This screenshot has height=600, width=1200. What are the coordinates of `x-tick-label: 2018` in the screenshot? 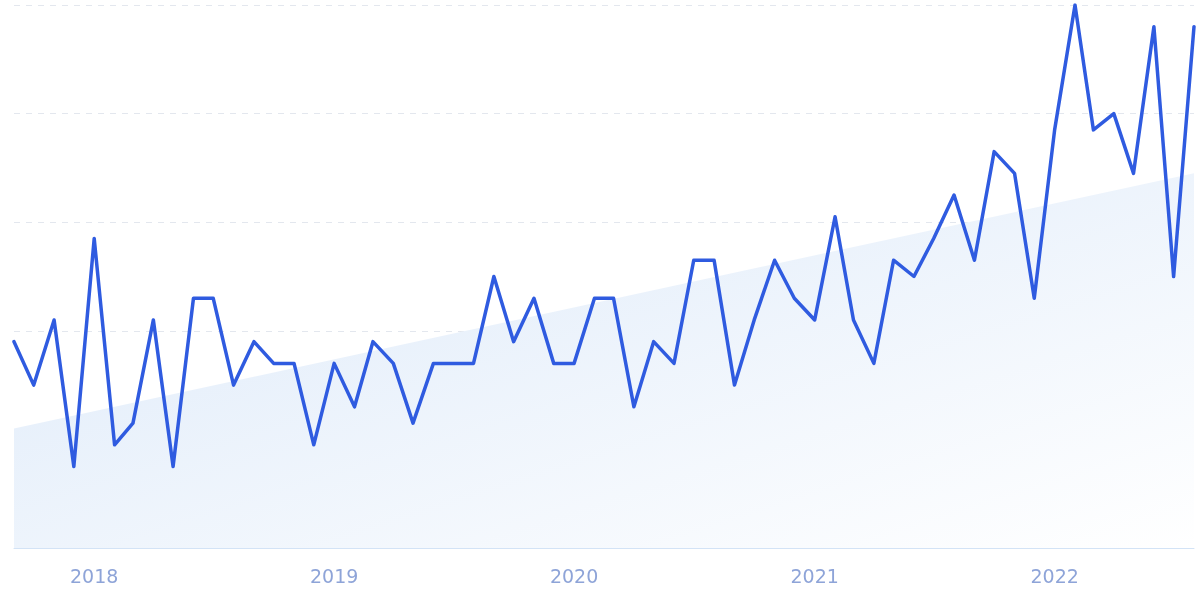 It's located at (94, 575).